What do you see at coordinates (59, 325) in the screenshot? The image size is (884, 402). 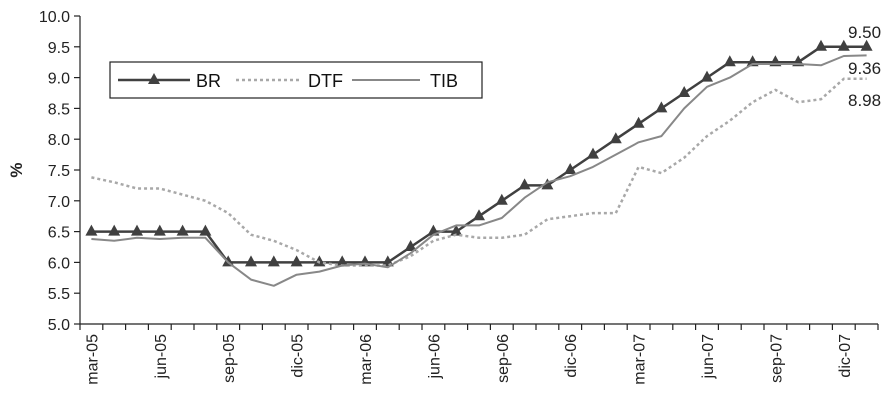 I see `y-tick-label: 5.0` at bounding box center [59, 325].